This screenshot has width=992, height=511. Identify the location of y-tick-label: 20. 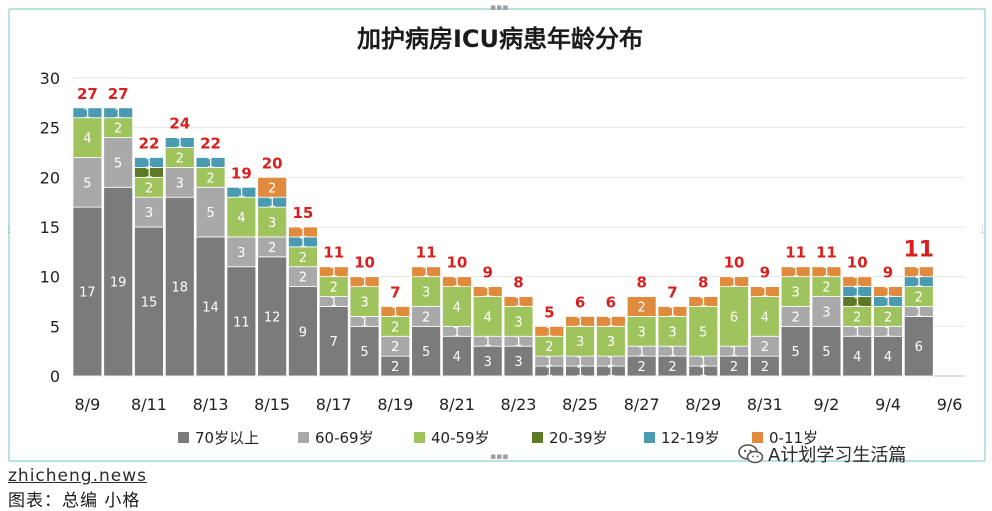
(50, 177).